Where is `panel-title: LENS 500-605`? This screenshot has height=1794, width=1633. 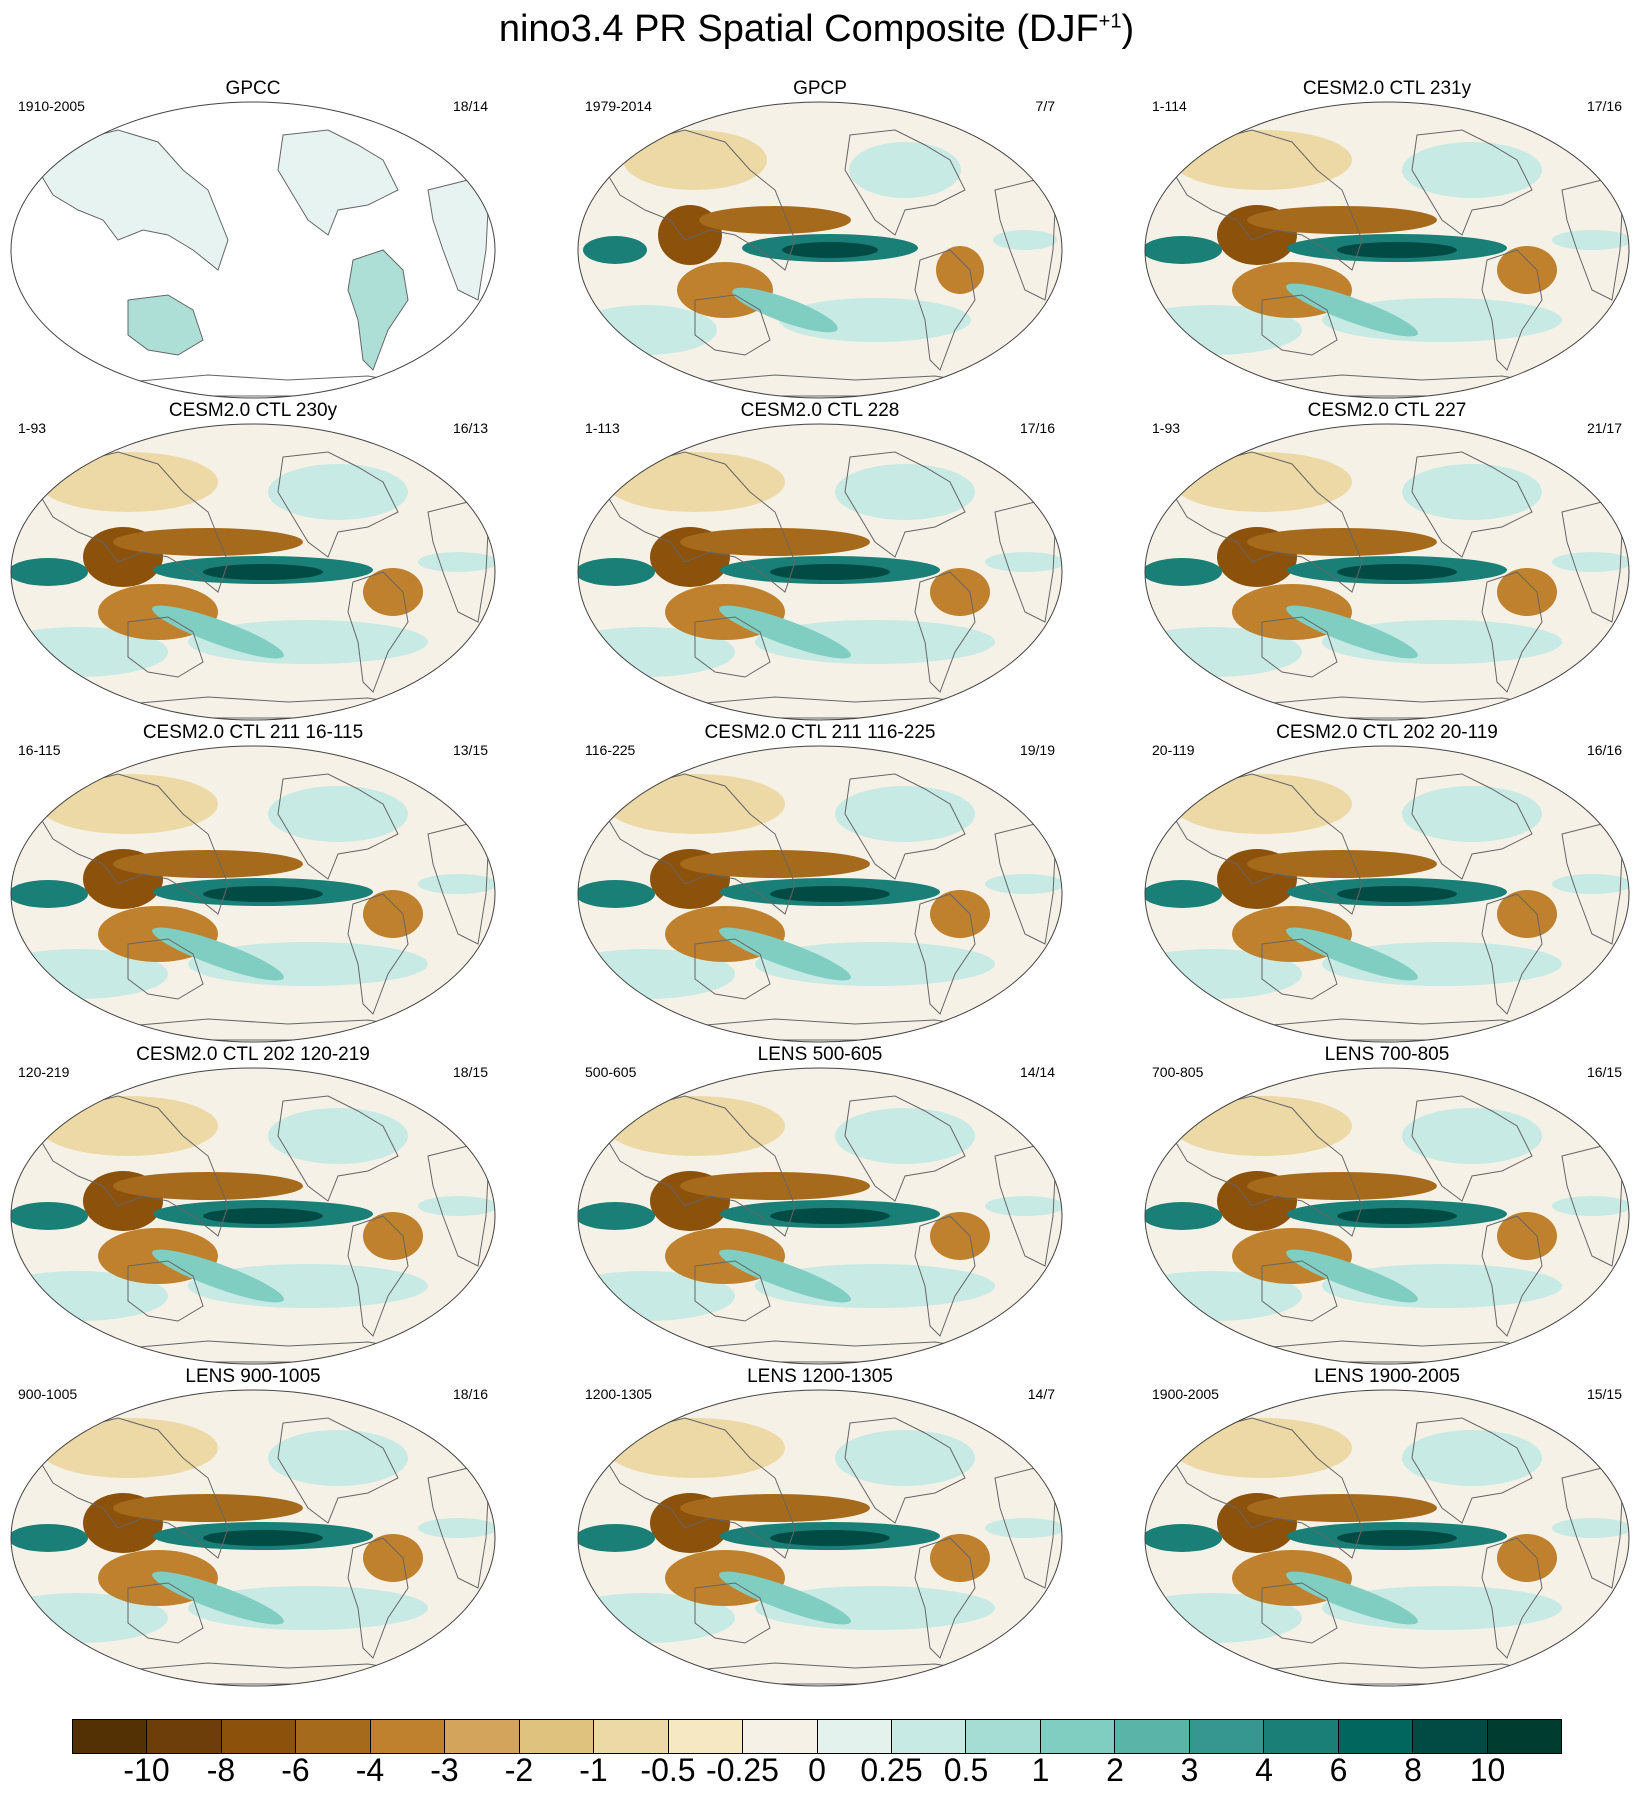
panel-title: LENS 500-605 is located at coordinates (820, 1054).